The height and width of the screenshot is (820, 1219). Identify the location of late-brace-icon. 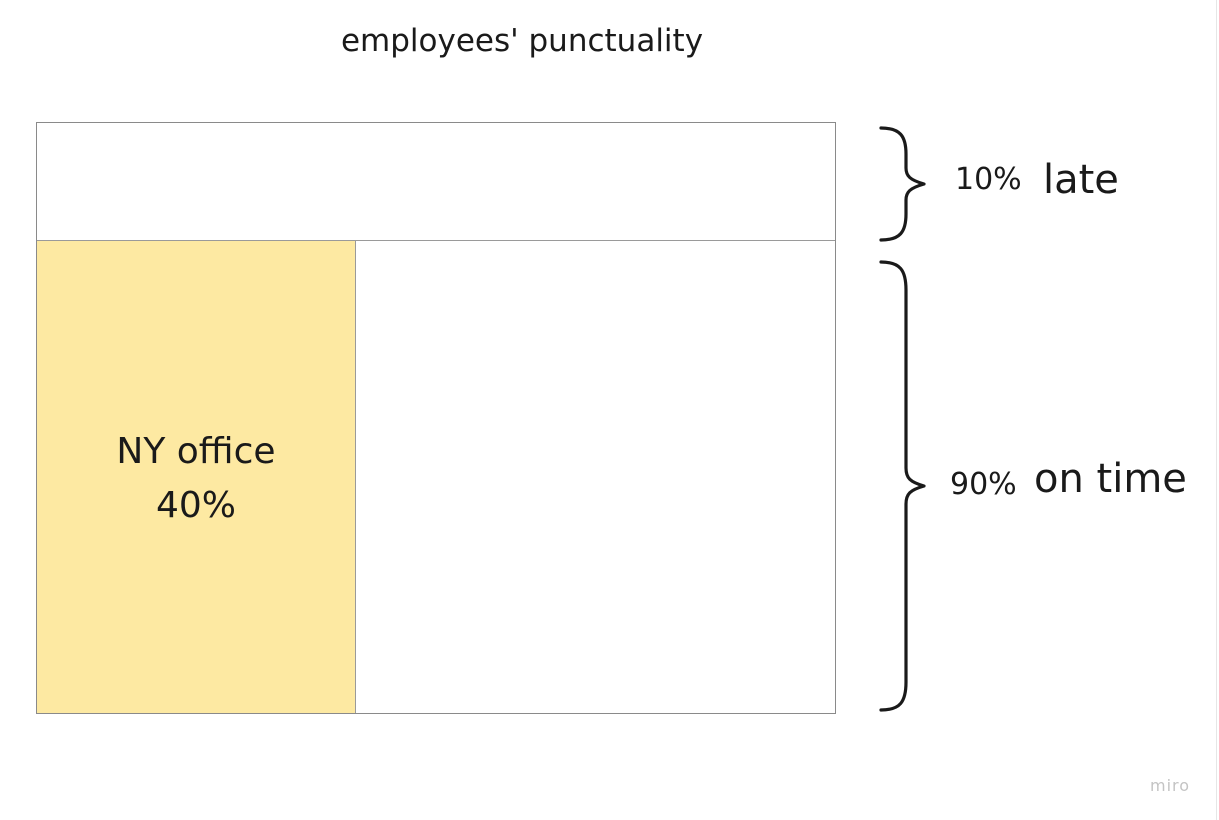
(902, 184).